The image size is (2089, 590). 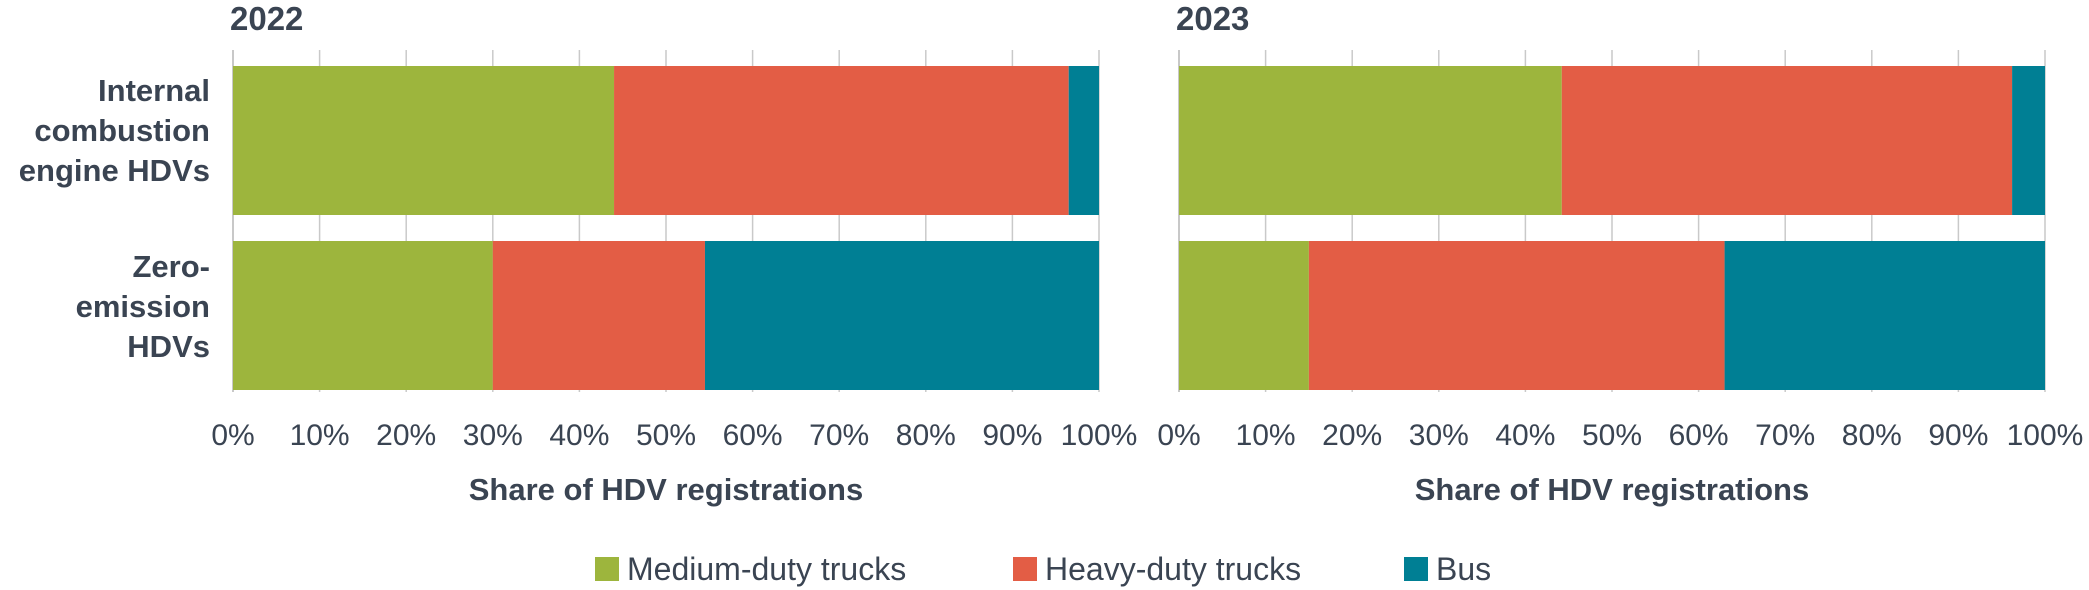 I want to click on legend-label: Medium-duty trucks, so click(x=766, y=569).